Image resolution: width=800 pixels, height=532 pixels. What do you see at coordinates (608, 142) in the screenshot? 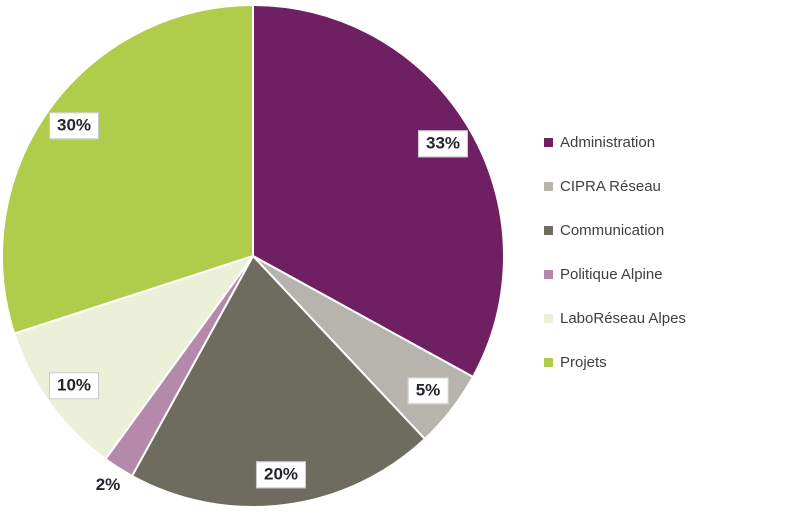
I see `legend-label: Administration` at bounding box center [608, 142].